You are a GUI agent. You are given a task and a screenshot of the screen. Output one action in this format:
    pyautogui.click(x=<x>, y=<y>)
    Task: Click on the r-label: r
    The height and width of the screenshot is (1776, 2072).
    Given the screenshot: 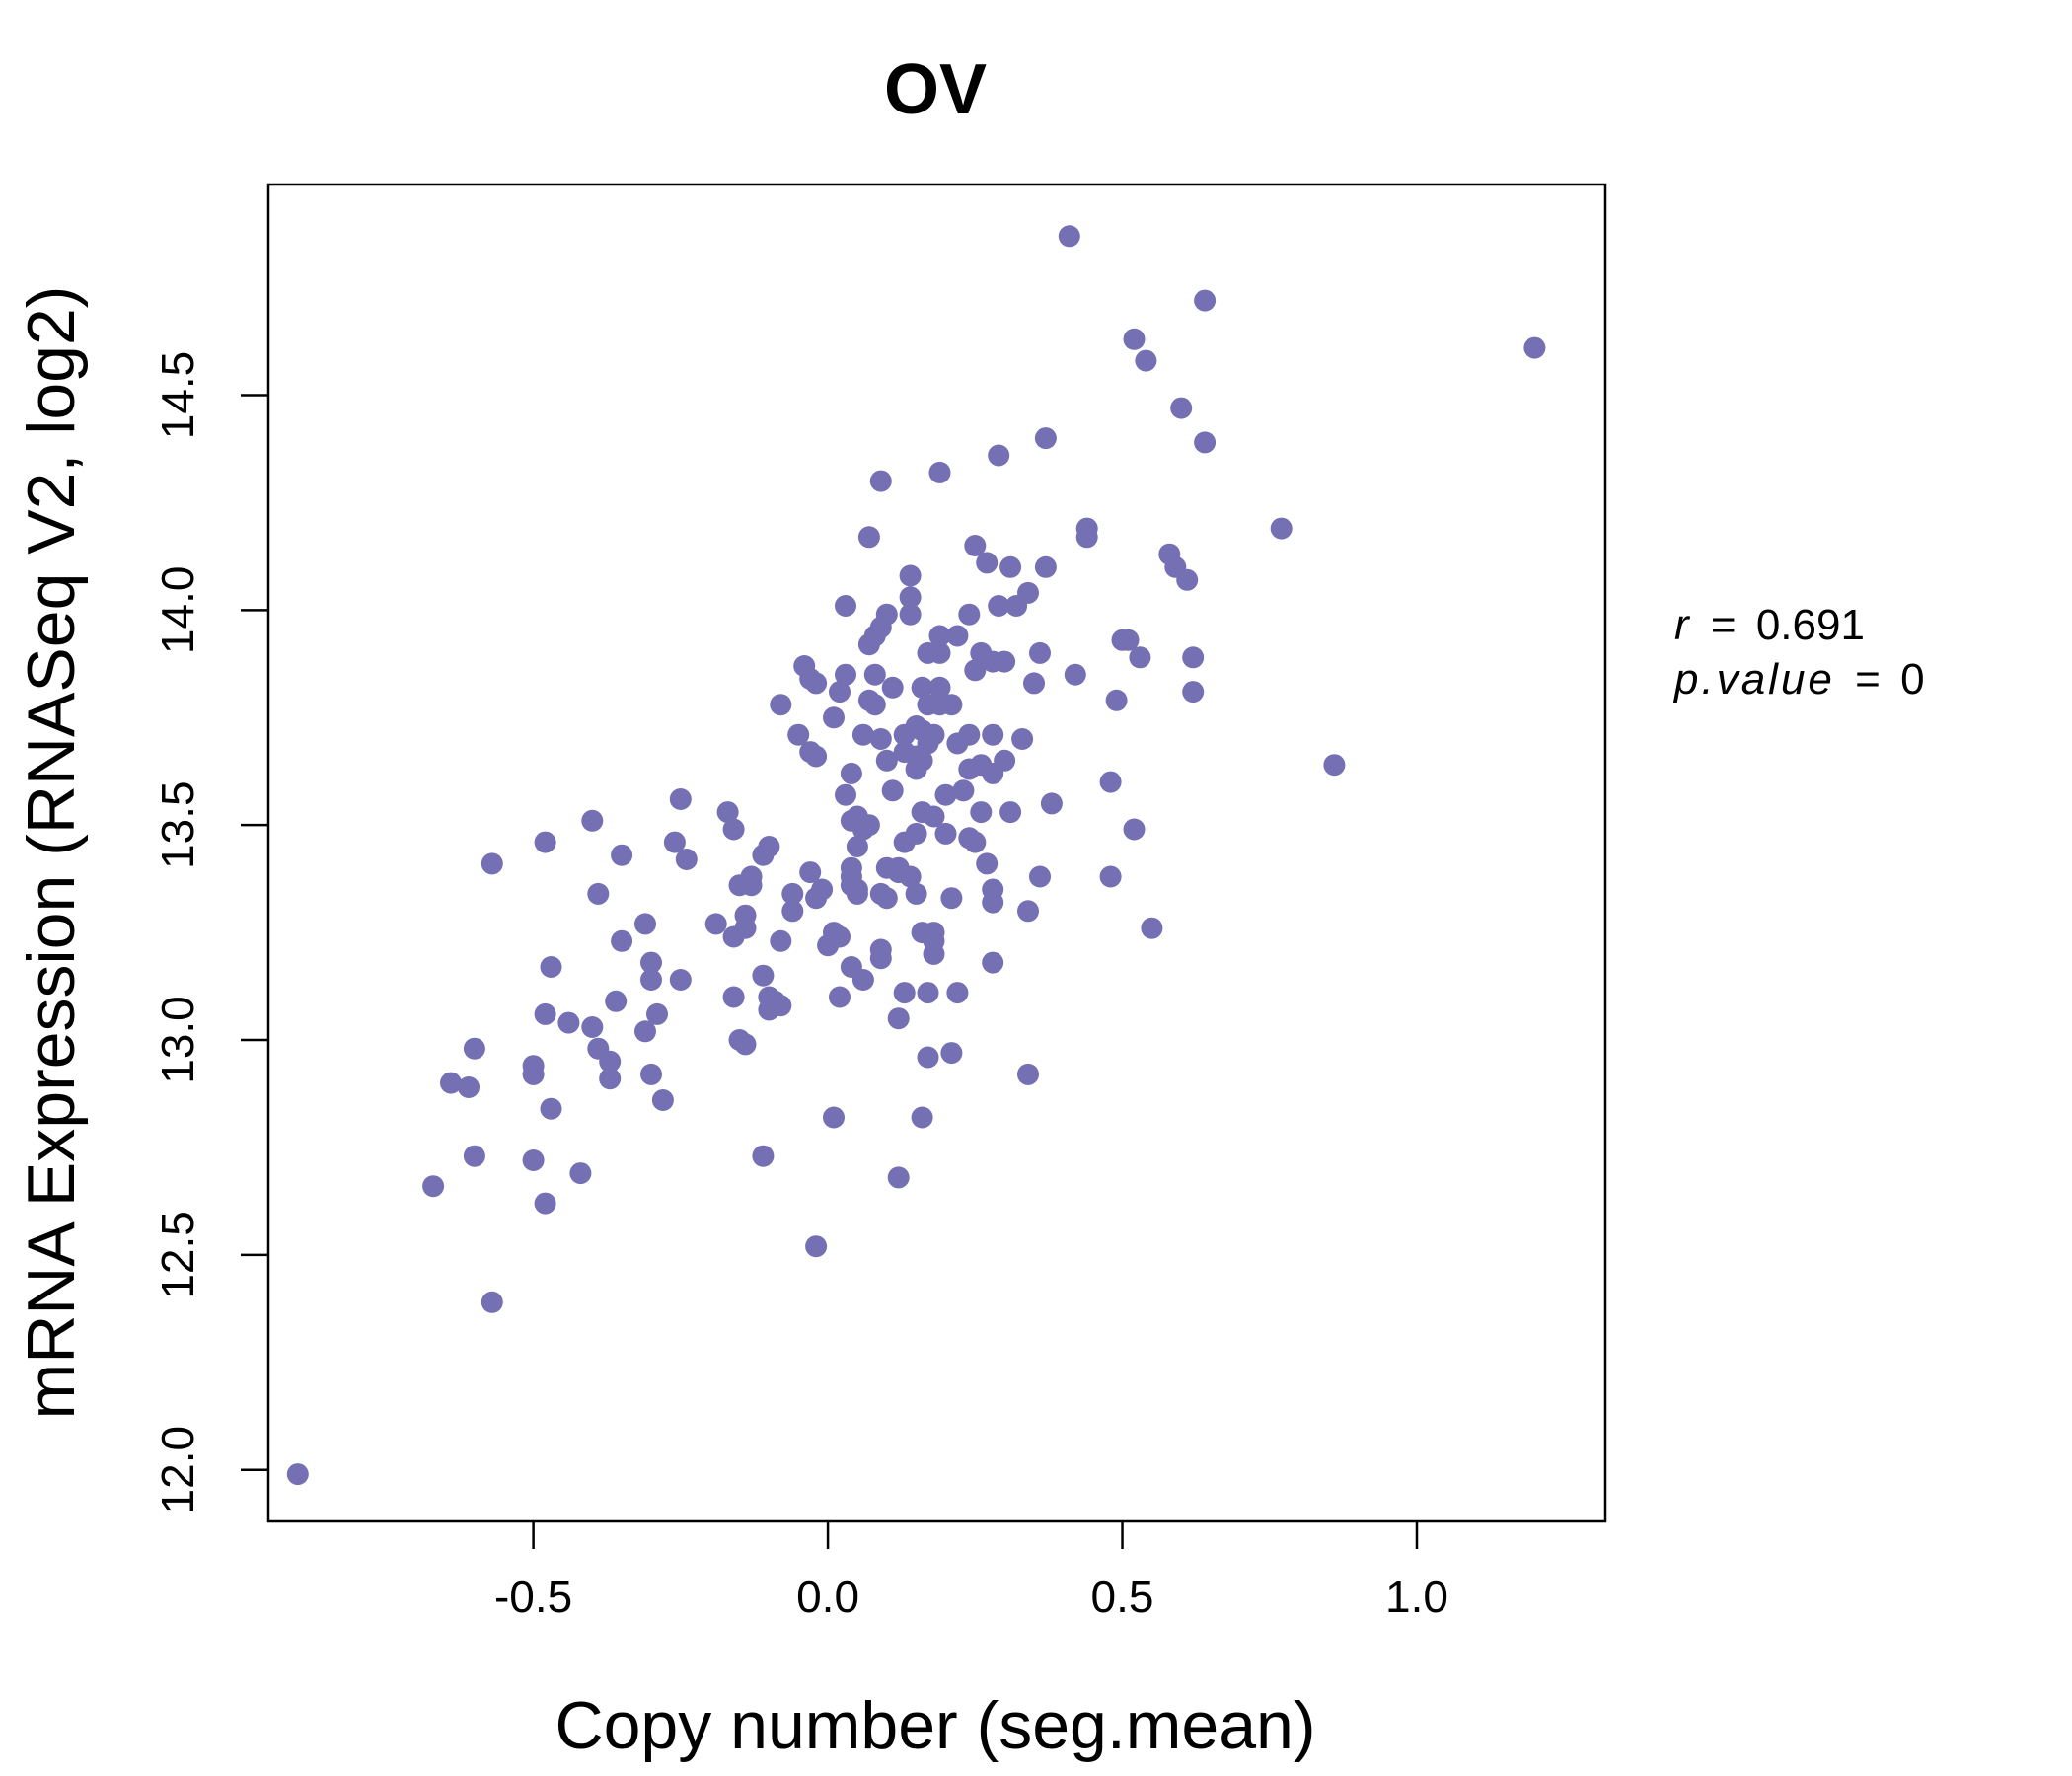 What is the action you would take?
    pyautogui.click(x=1683, y=625)
    